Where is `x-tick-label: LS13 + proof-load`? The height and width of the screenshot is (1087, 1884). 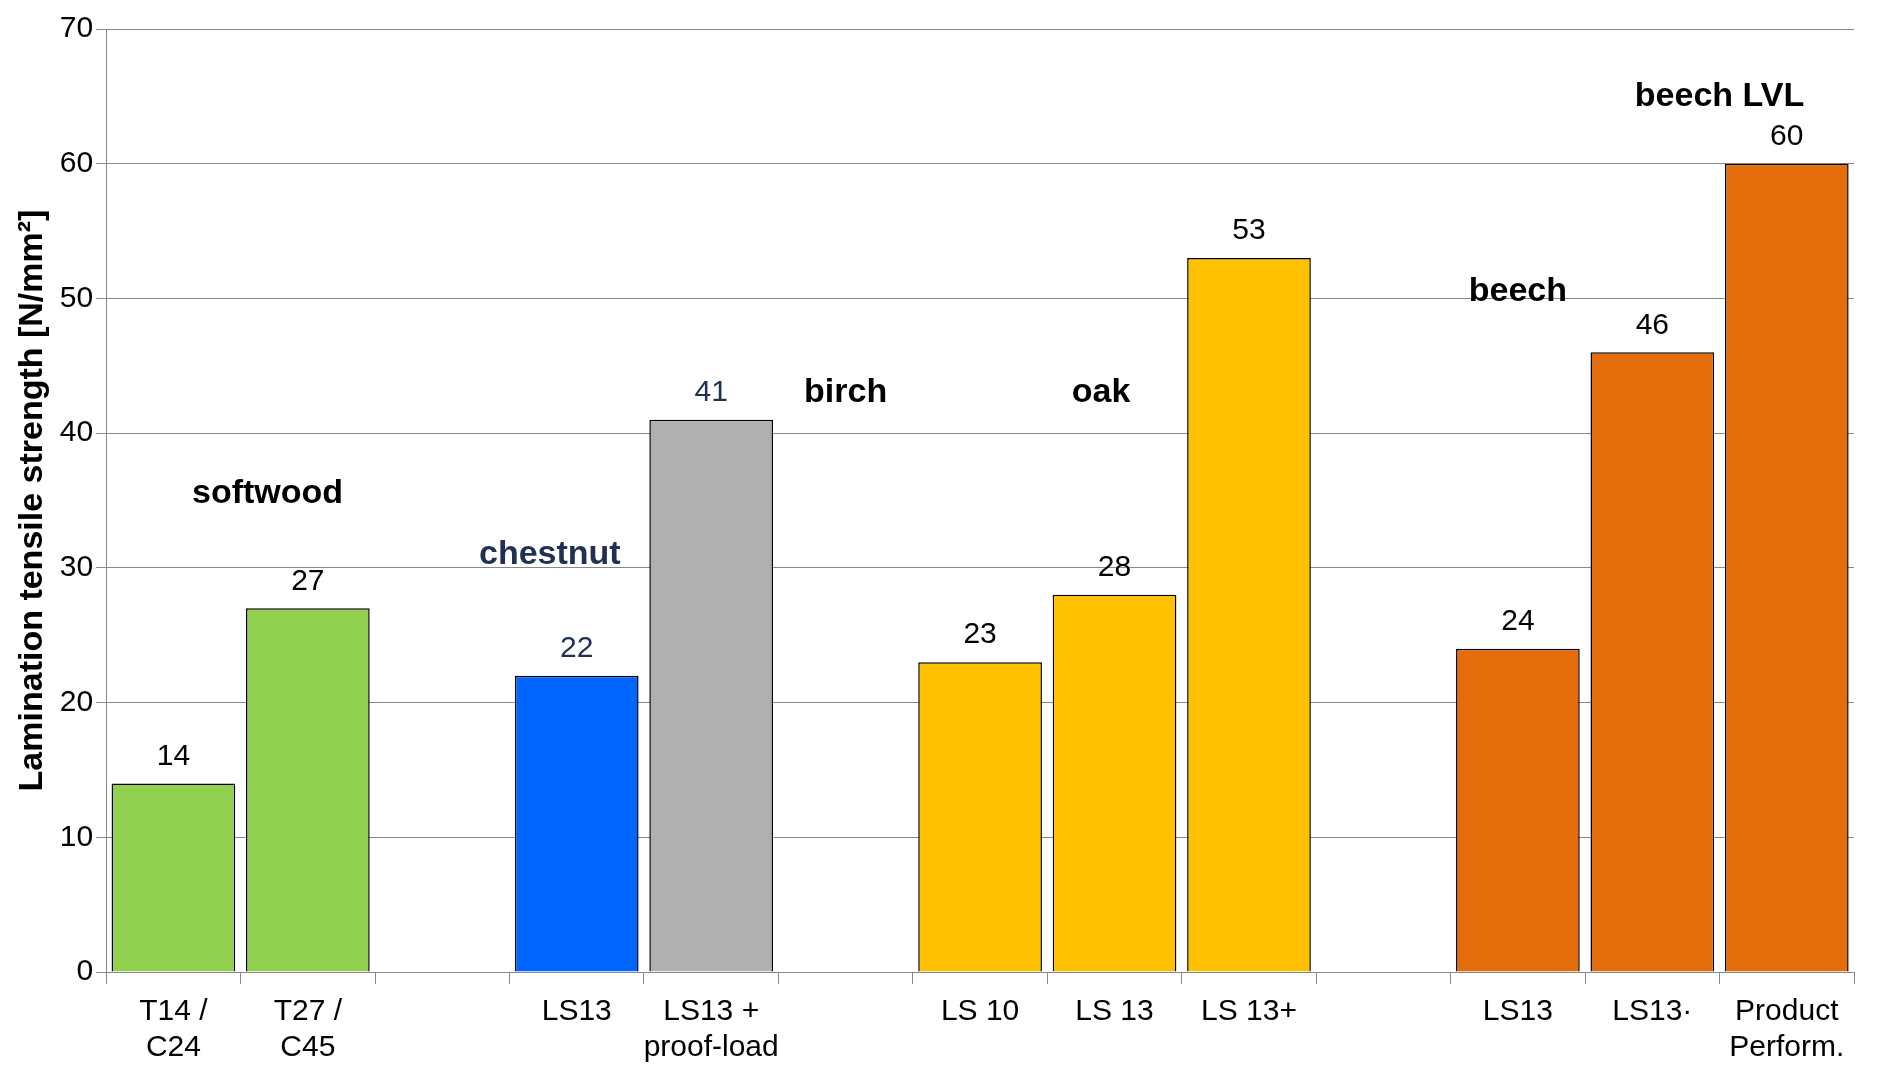 x-tick-label: LS13 + proof-load is located at coordinates (711, 1028).